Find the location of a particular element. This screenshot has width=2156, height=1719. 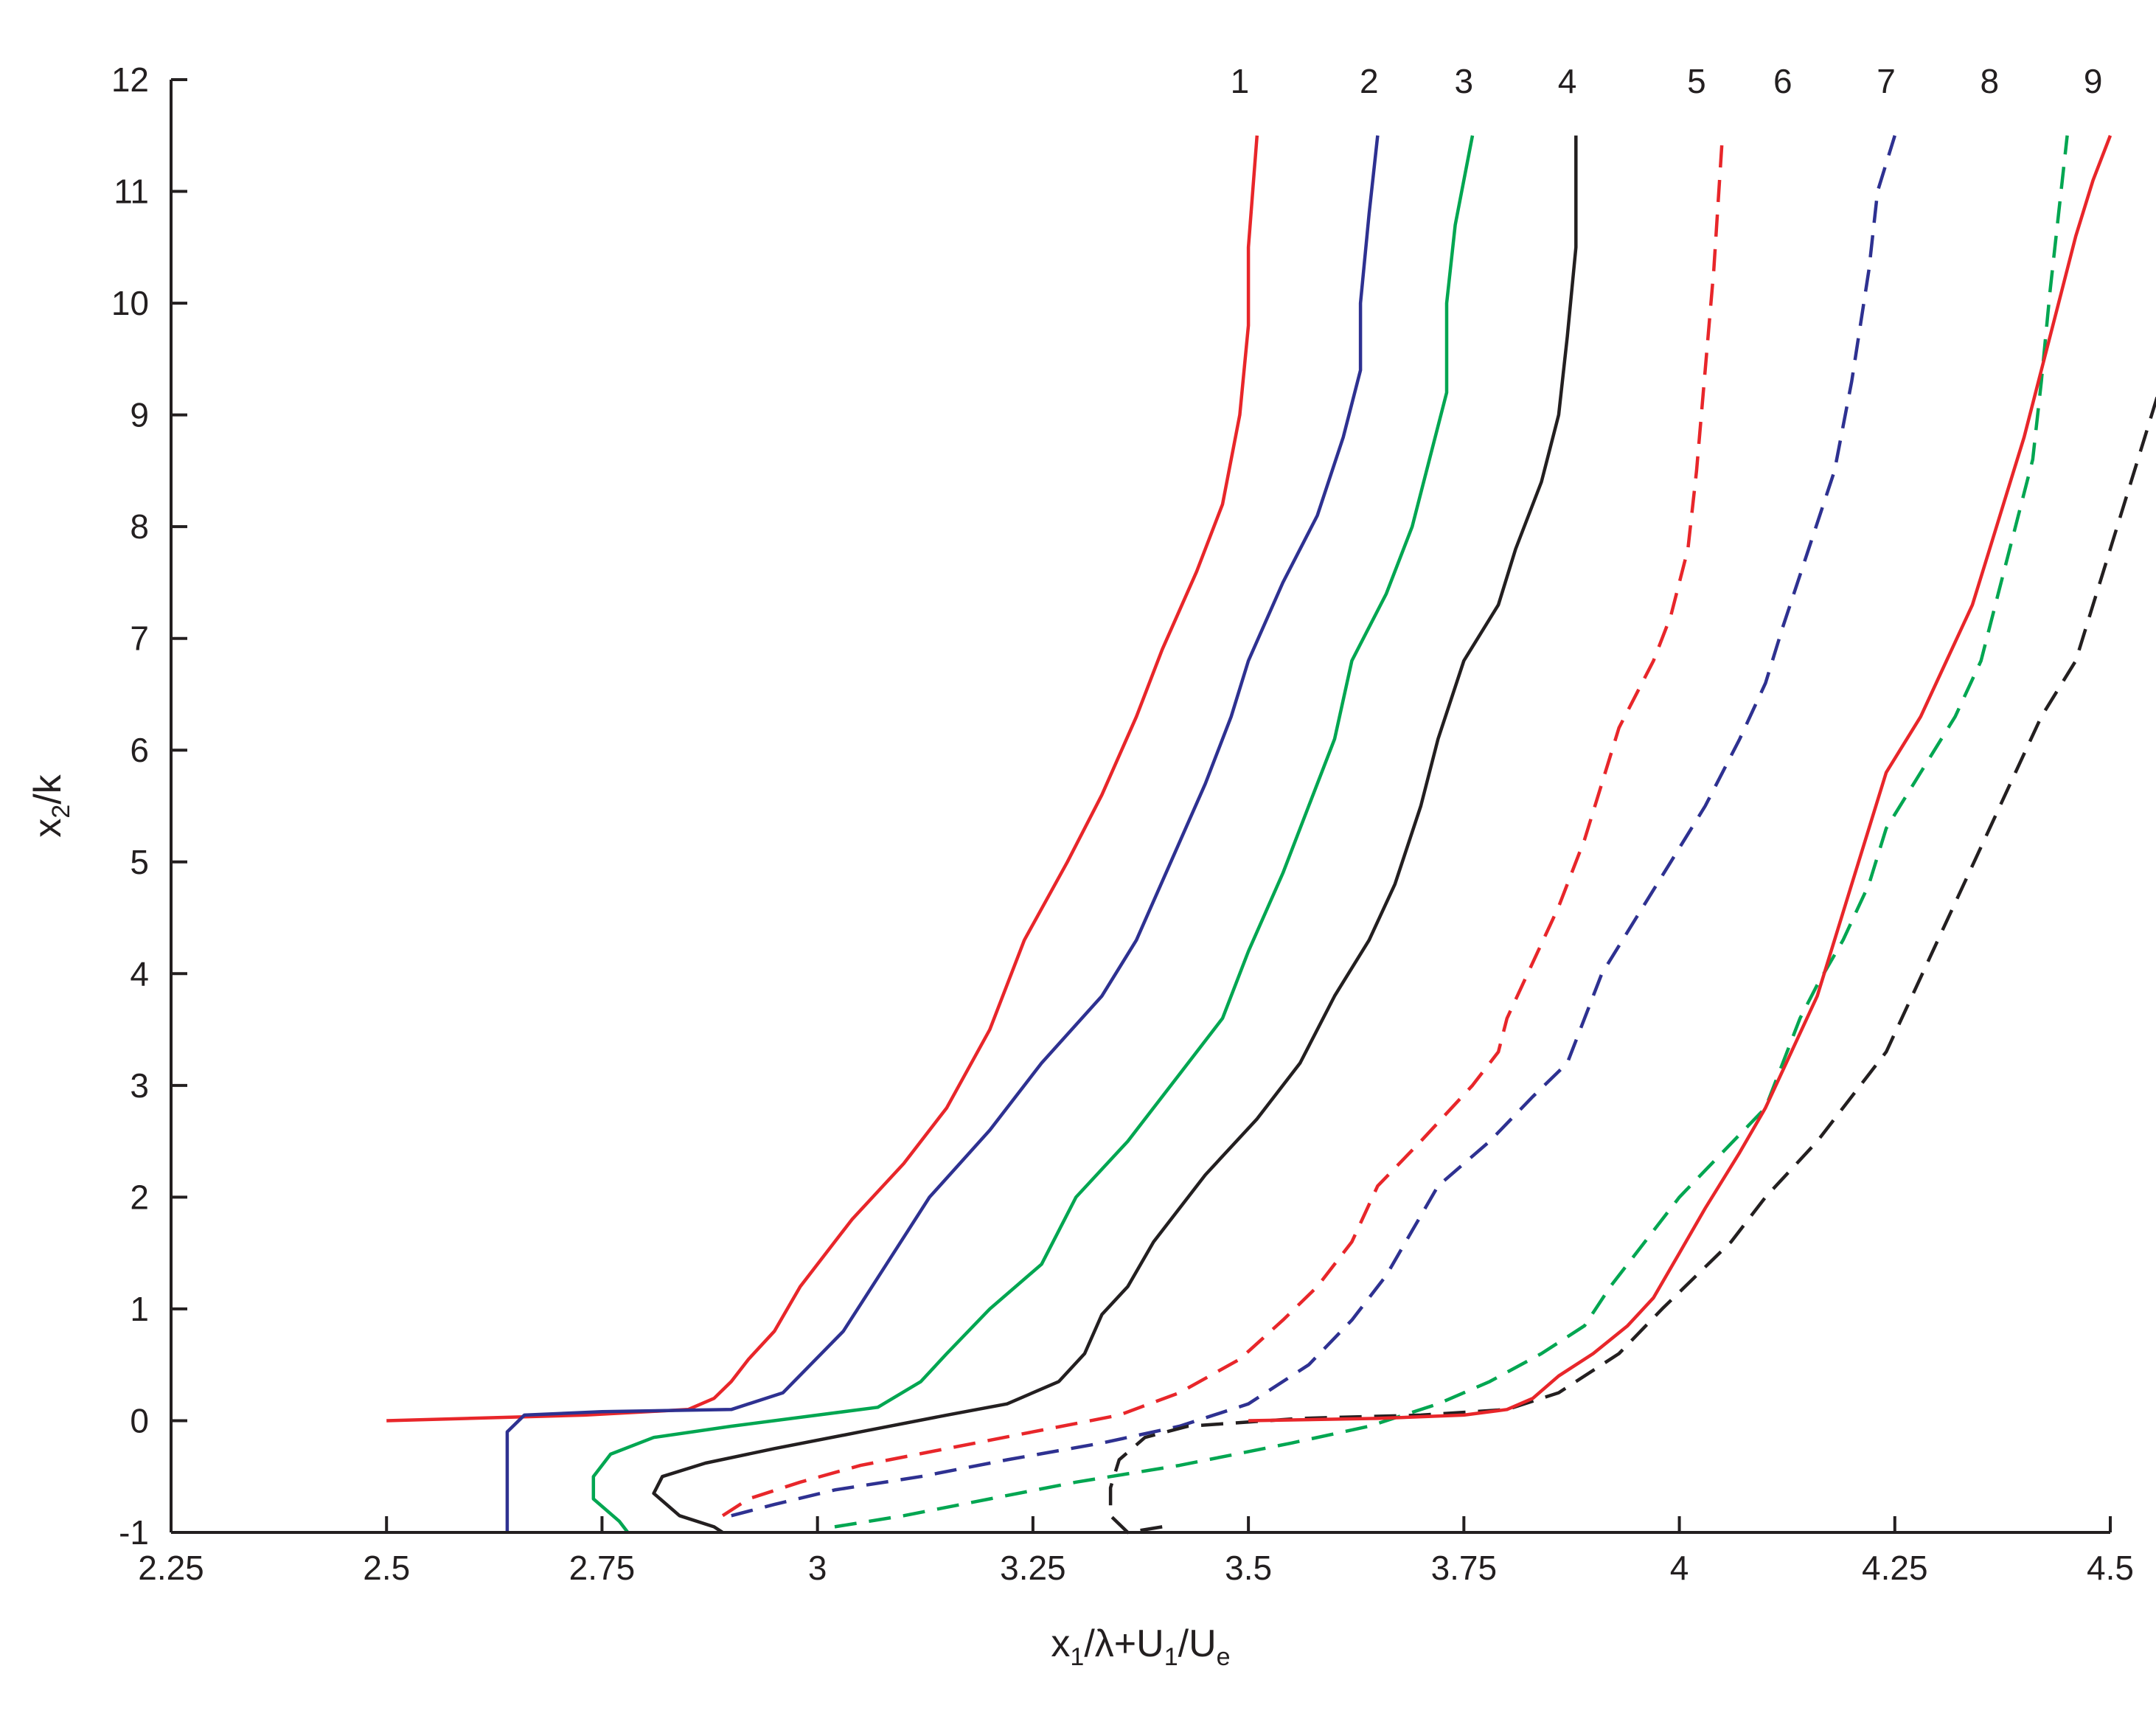

y-tick-label: -1 is located at coordinates (134, 1532).